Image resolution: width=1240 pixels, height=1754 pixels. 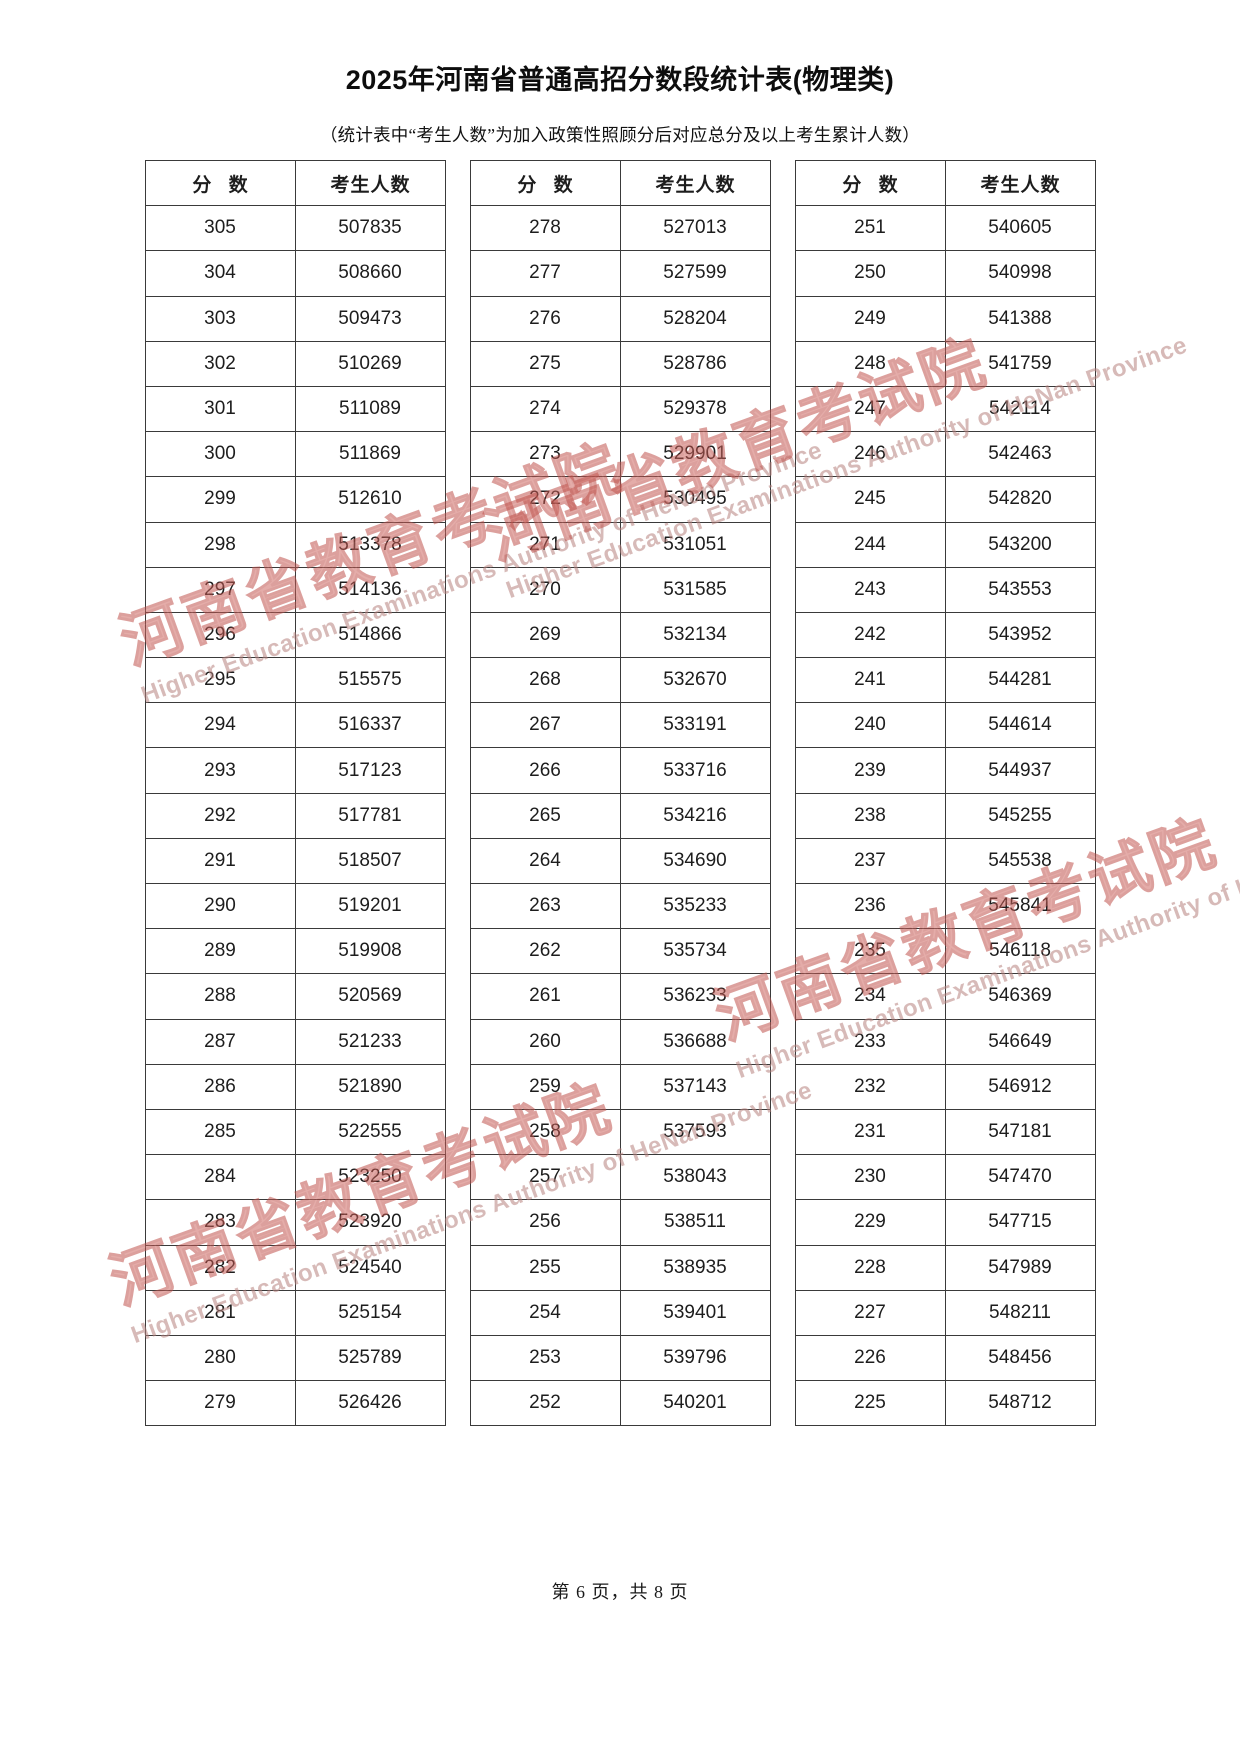 I want to click on cell-score: 252, so click(x=545, y=1403).